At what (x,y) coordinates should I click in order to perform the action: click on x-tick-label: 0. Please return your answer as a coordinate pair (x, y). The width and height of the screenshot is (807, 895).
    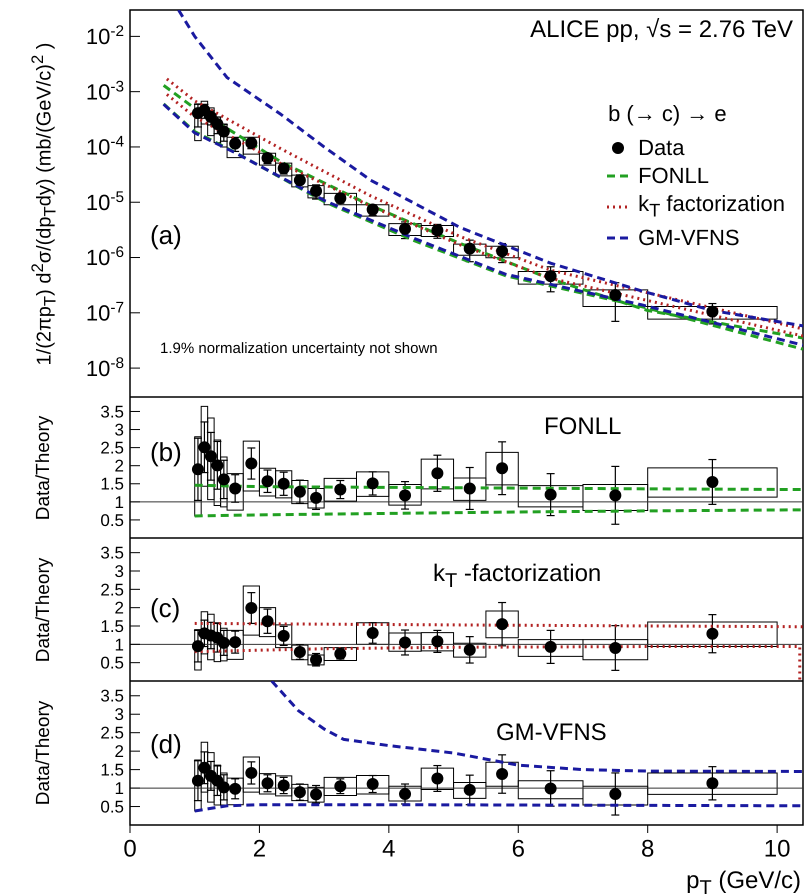
    Looking at the image, I should click on (130, 849).